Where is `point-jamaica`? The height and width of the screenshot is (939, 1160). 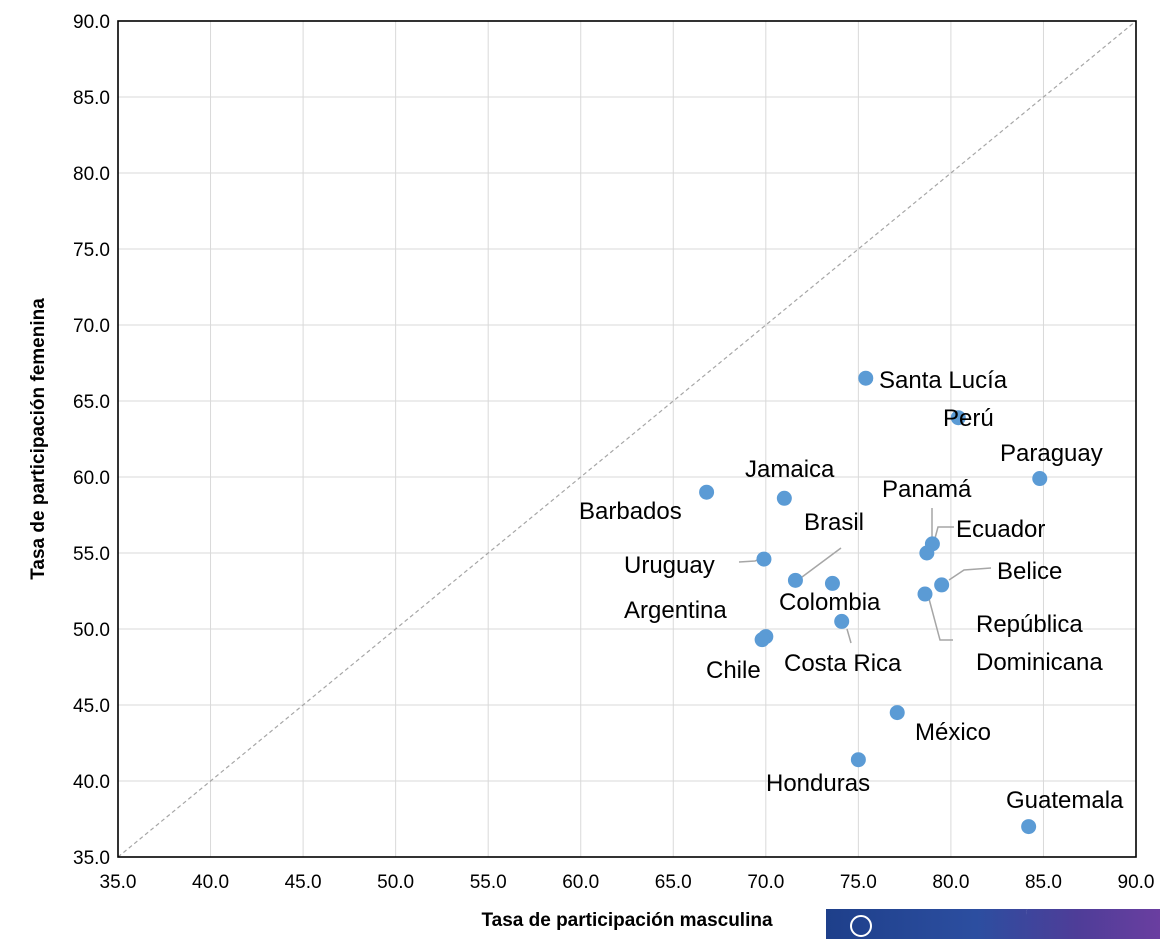
point-jamaica is located at coordinates (784, 498).